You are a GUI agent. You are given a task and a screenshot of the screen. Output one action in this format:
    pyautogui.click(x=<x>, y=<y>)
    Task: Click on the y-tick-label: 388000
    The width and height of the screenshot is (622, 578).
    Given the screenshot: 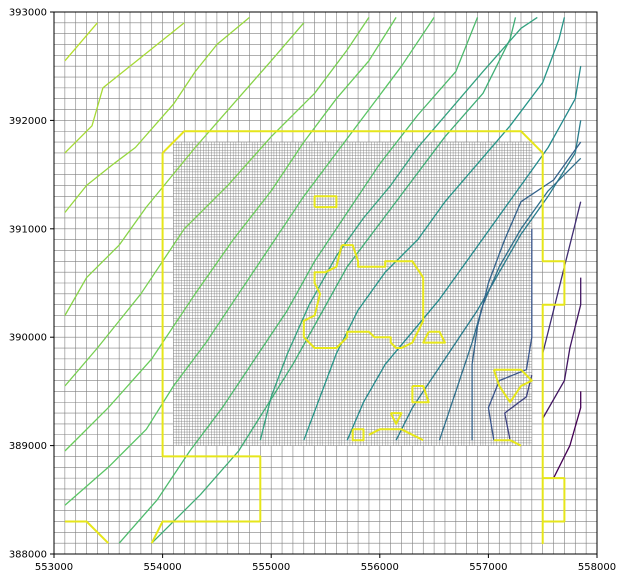 What is the action you would take?
    pyautogui.click(x=28, y=555)
    